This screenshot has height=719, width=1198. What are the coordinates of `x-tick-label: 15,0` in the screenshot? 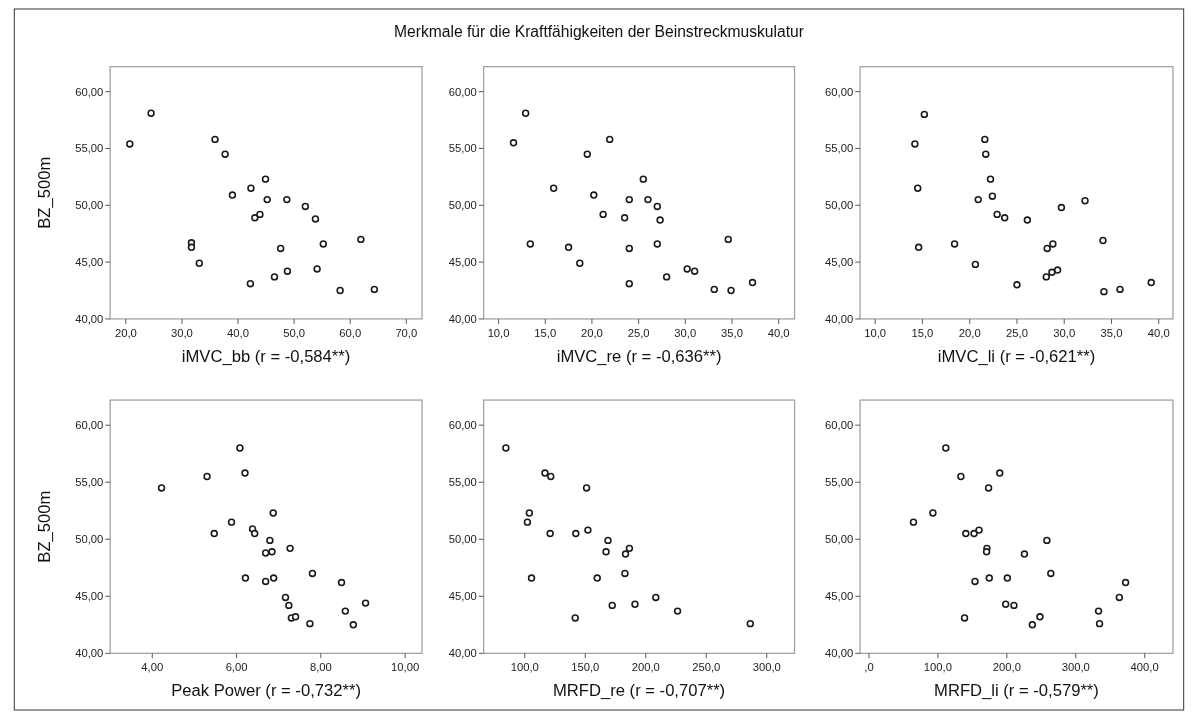 It's located at (922, 332).